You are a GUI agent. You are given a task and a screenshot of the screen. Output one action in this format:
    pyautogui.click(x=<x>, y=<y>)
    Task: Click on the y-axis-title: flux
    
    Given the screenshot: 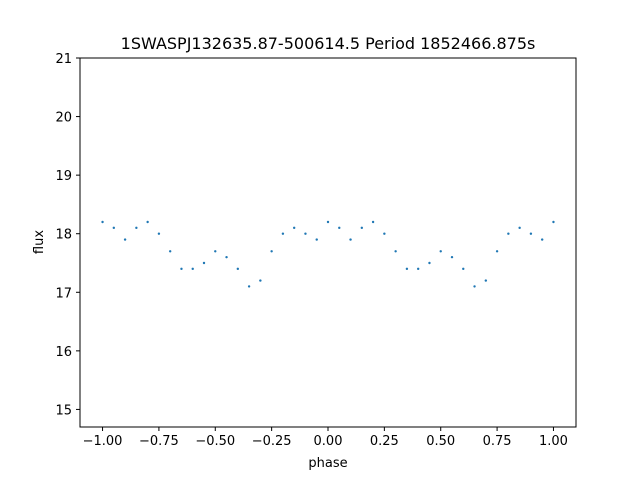 What is the action you would take?
    pyautogui.click(x=39, y=242)
    